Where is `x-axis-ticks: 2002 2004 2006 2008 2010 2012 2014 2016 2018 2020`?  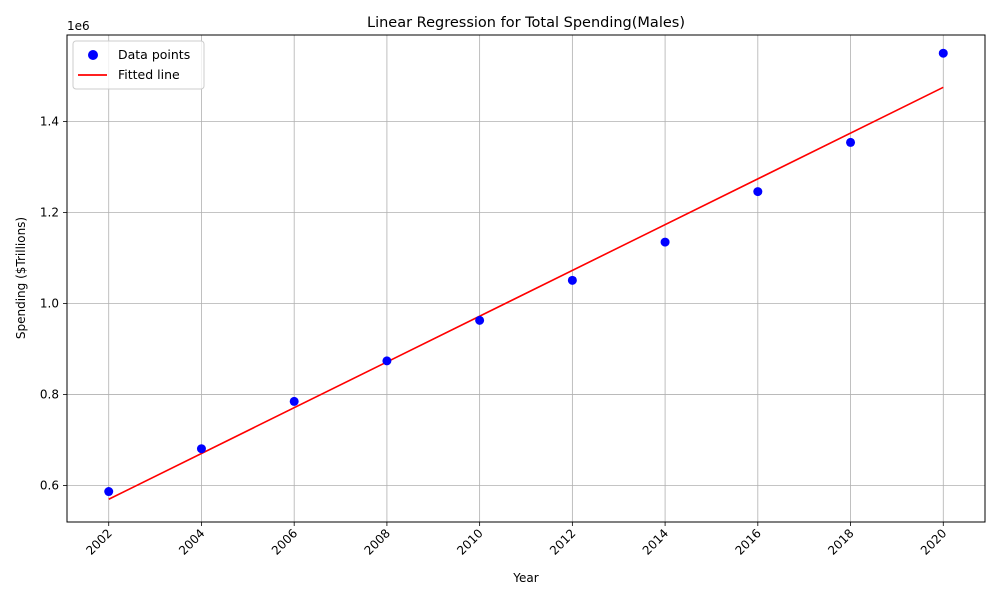 x-axis-ticks: 2002 2004 2006 2008 2010 2012 2014 2016 2018 2020 is located at coordinates (516, 540).